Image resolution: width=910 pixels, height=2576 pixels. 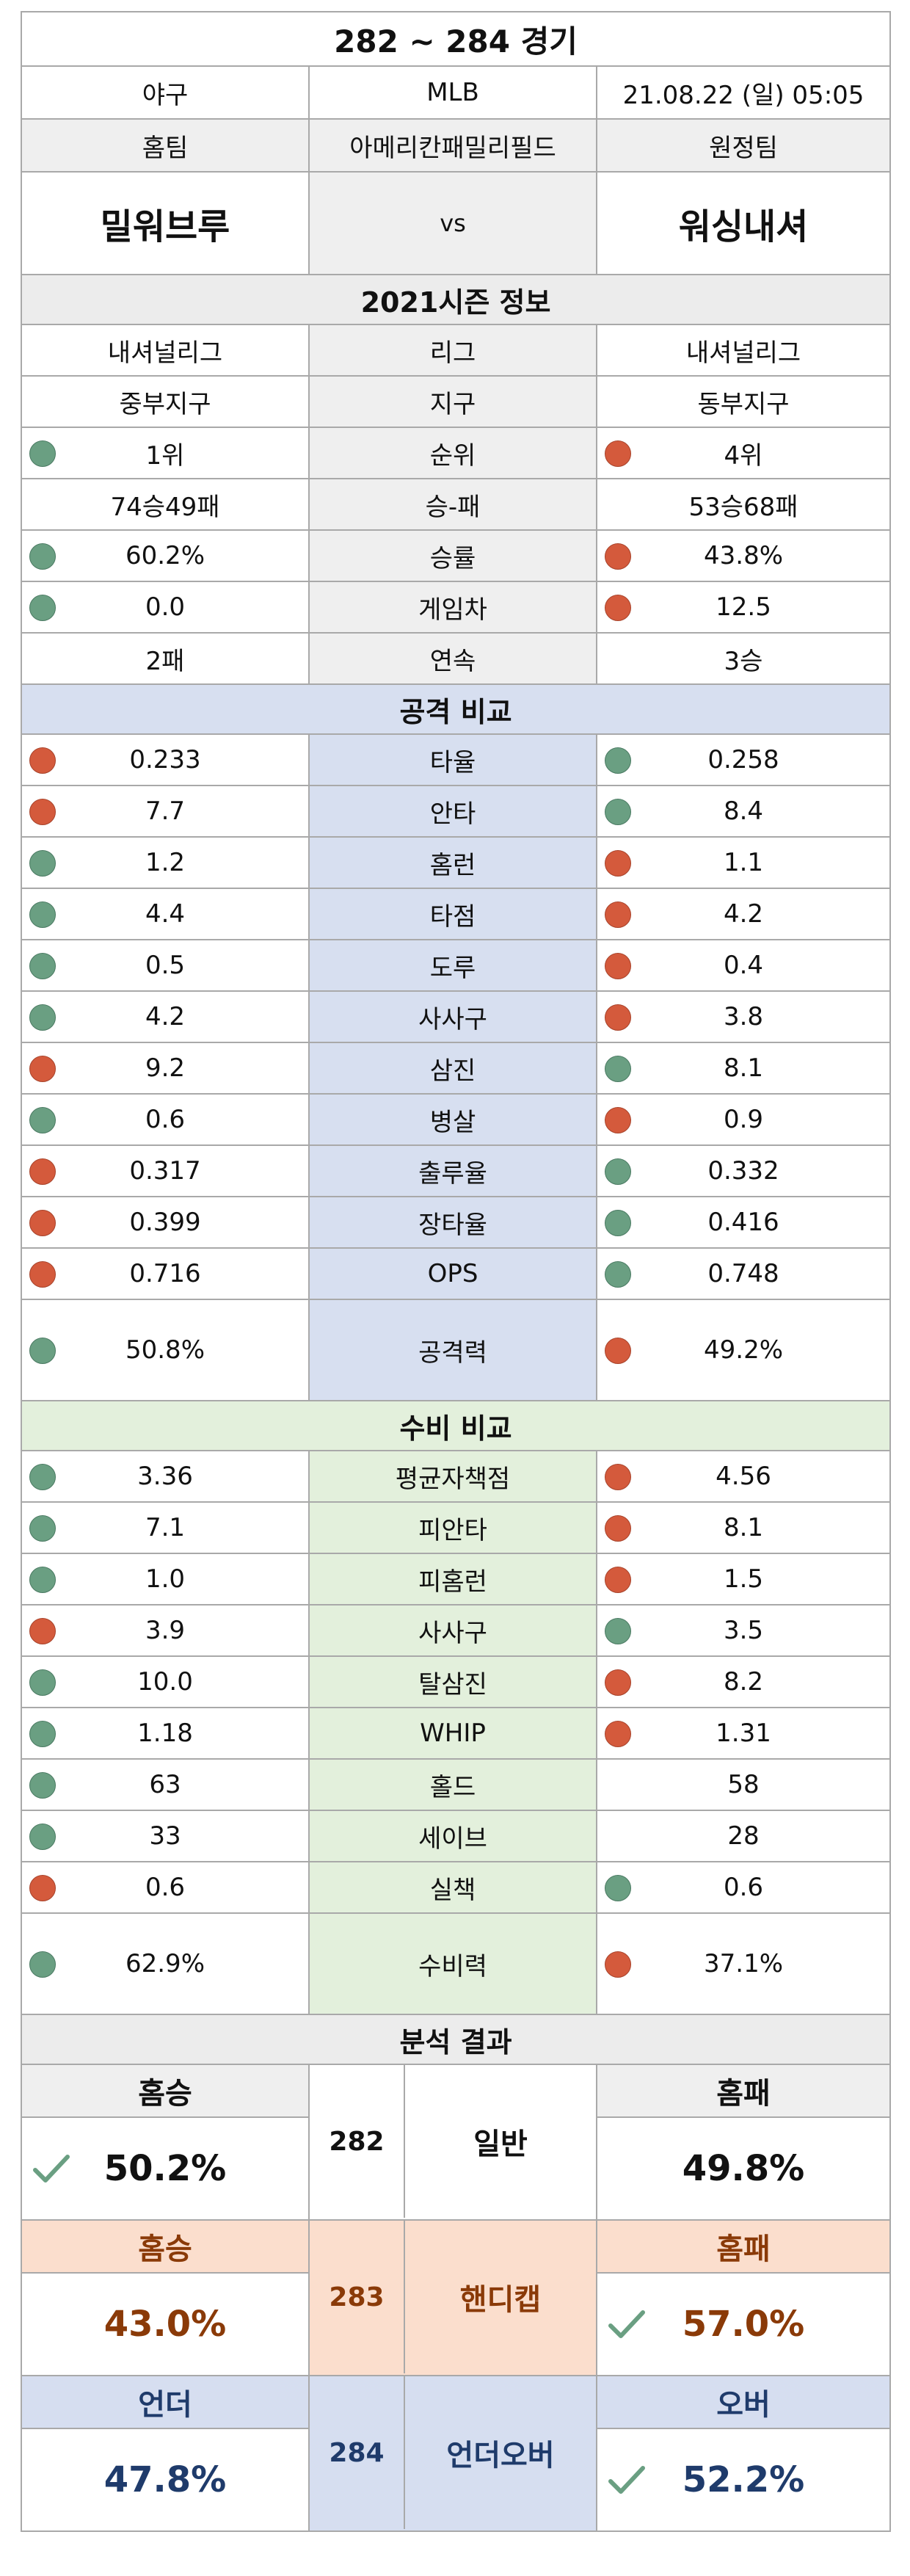 I want to click on away-value: 4위, so click(x=744, y=453).